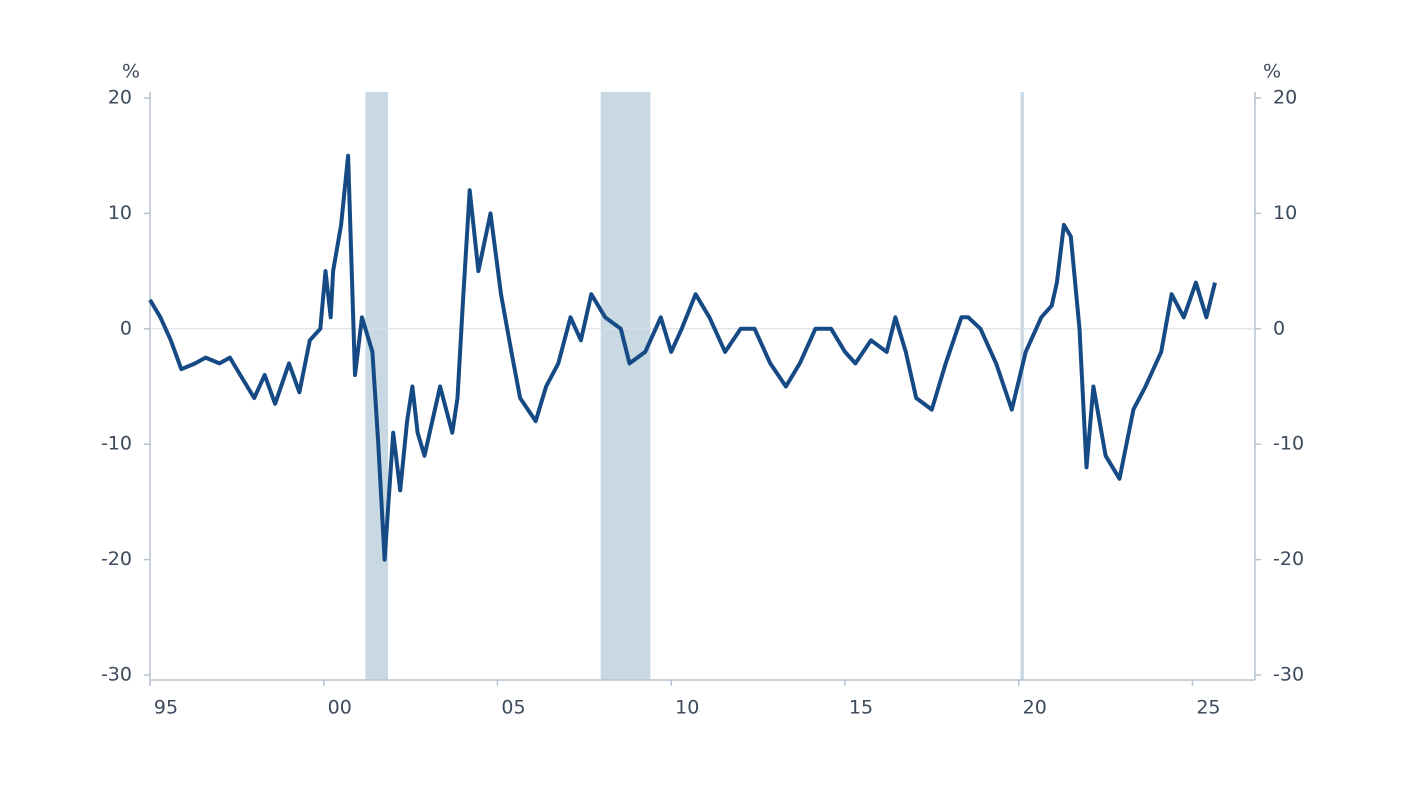 The width and height of the screenshot is (1408, 797). What do you see at coordinates (1285, 213) in the screenshot?
I see `y2-tick-label: 10` at bounding box center [1285, 213].